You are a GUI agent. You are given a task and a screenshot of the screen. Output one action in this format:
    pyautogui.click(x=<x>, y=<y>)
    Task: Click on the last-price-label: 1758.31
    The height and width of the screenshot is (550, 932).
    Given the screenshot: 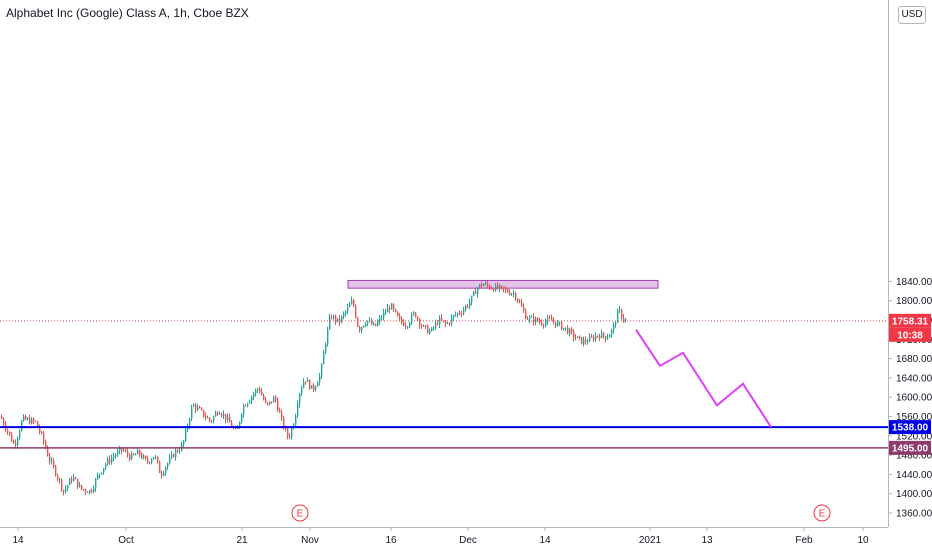 What is the action you would take?
    pyautogui.click(x=910, y=321)
    